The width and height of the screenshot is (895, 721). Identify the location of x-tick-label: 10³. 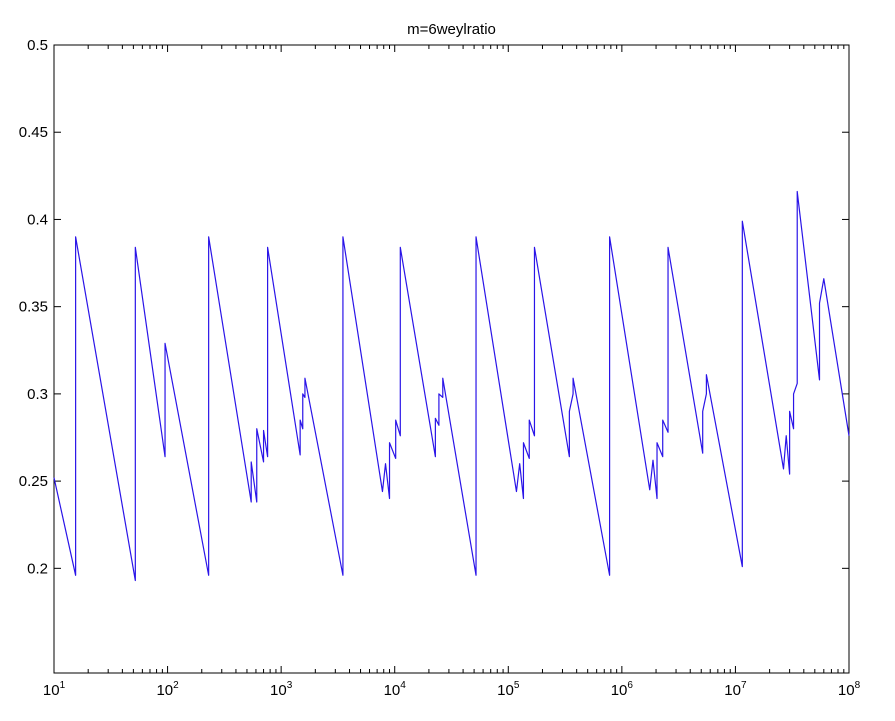
(281, 689).